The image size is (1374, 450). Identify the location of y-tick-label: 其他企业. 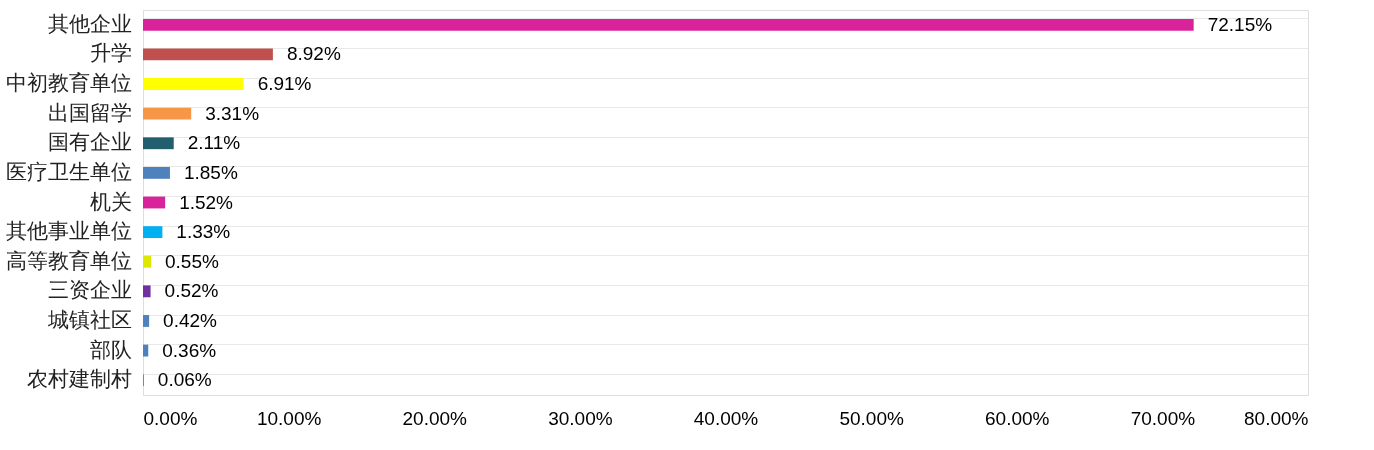
(89, 23).